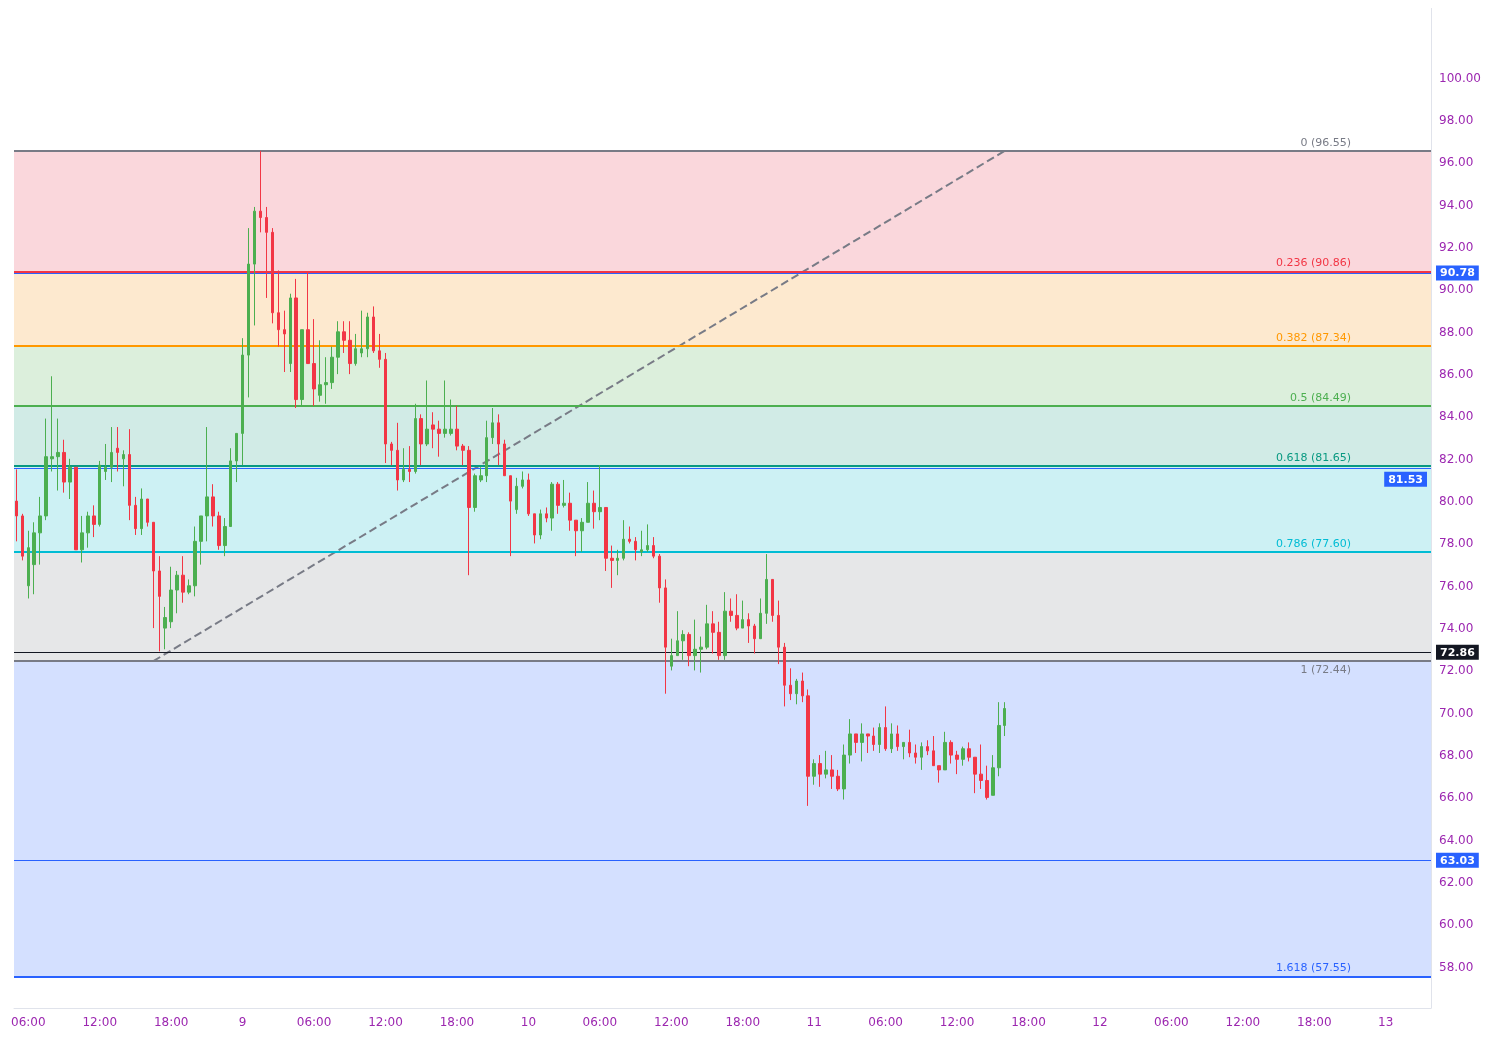 This screenshot has height=1046, width=1495. What do you see at coordinates (1456, 120) in the screenshot?
I see `y-tick-label: 98.00` at bounding box center [1456, 120].